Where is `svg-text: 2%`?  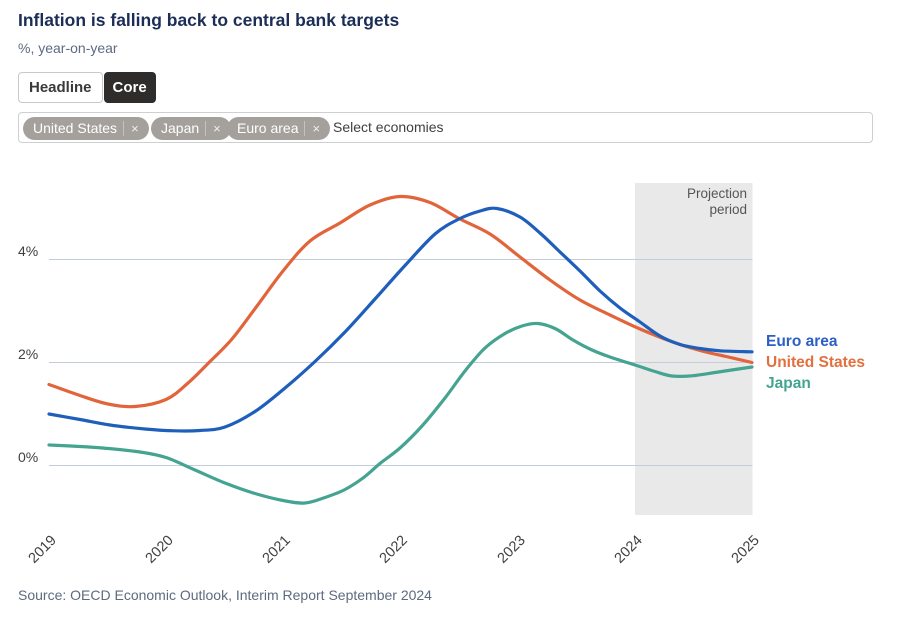 svg-text: 2% is located at coordinates (28, 354).